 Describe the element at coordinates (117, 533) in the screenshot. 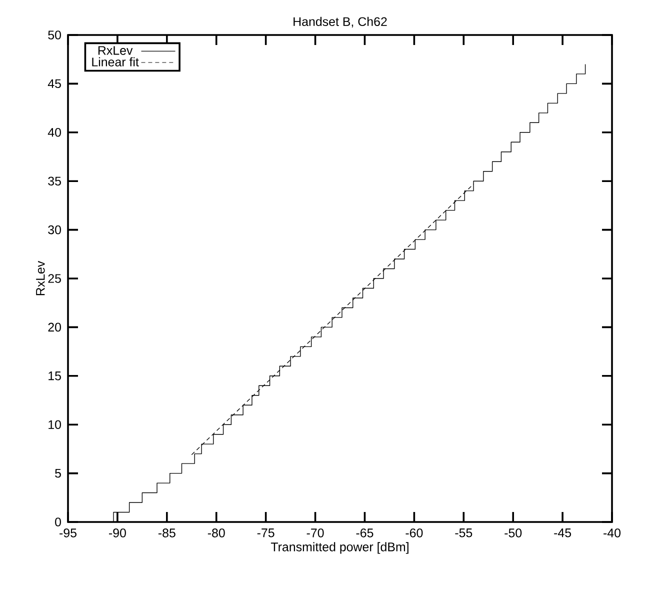

I see `x-tick-label: -90` at that location.